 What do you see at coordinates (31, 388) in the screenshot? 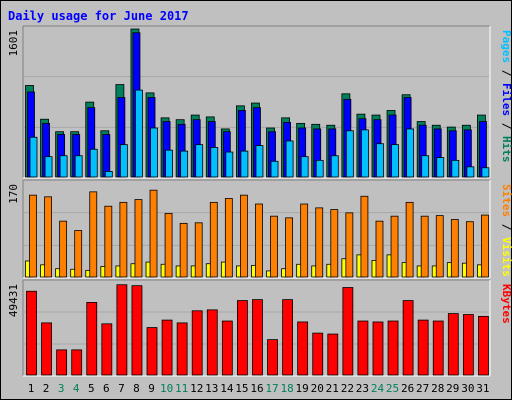
I see `x-tick-label: 1` at bounding box center [31, 388].